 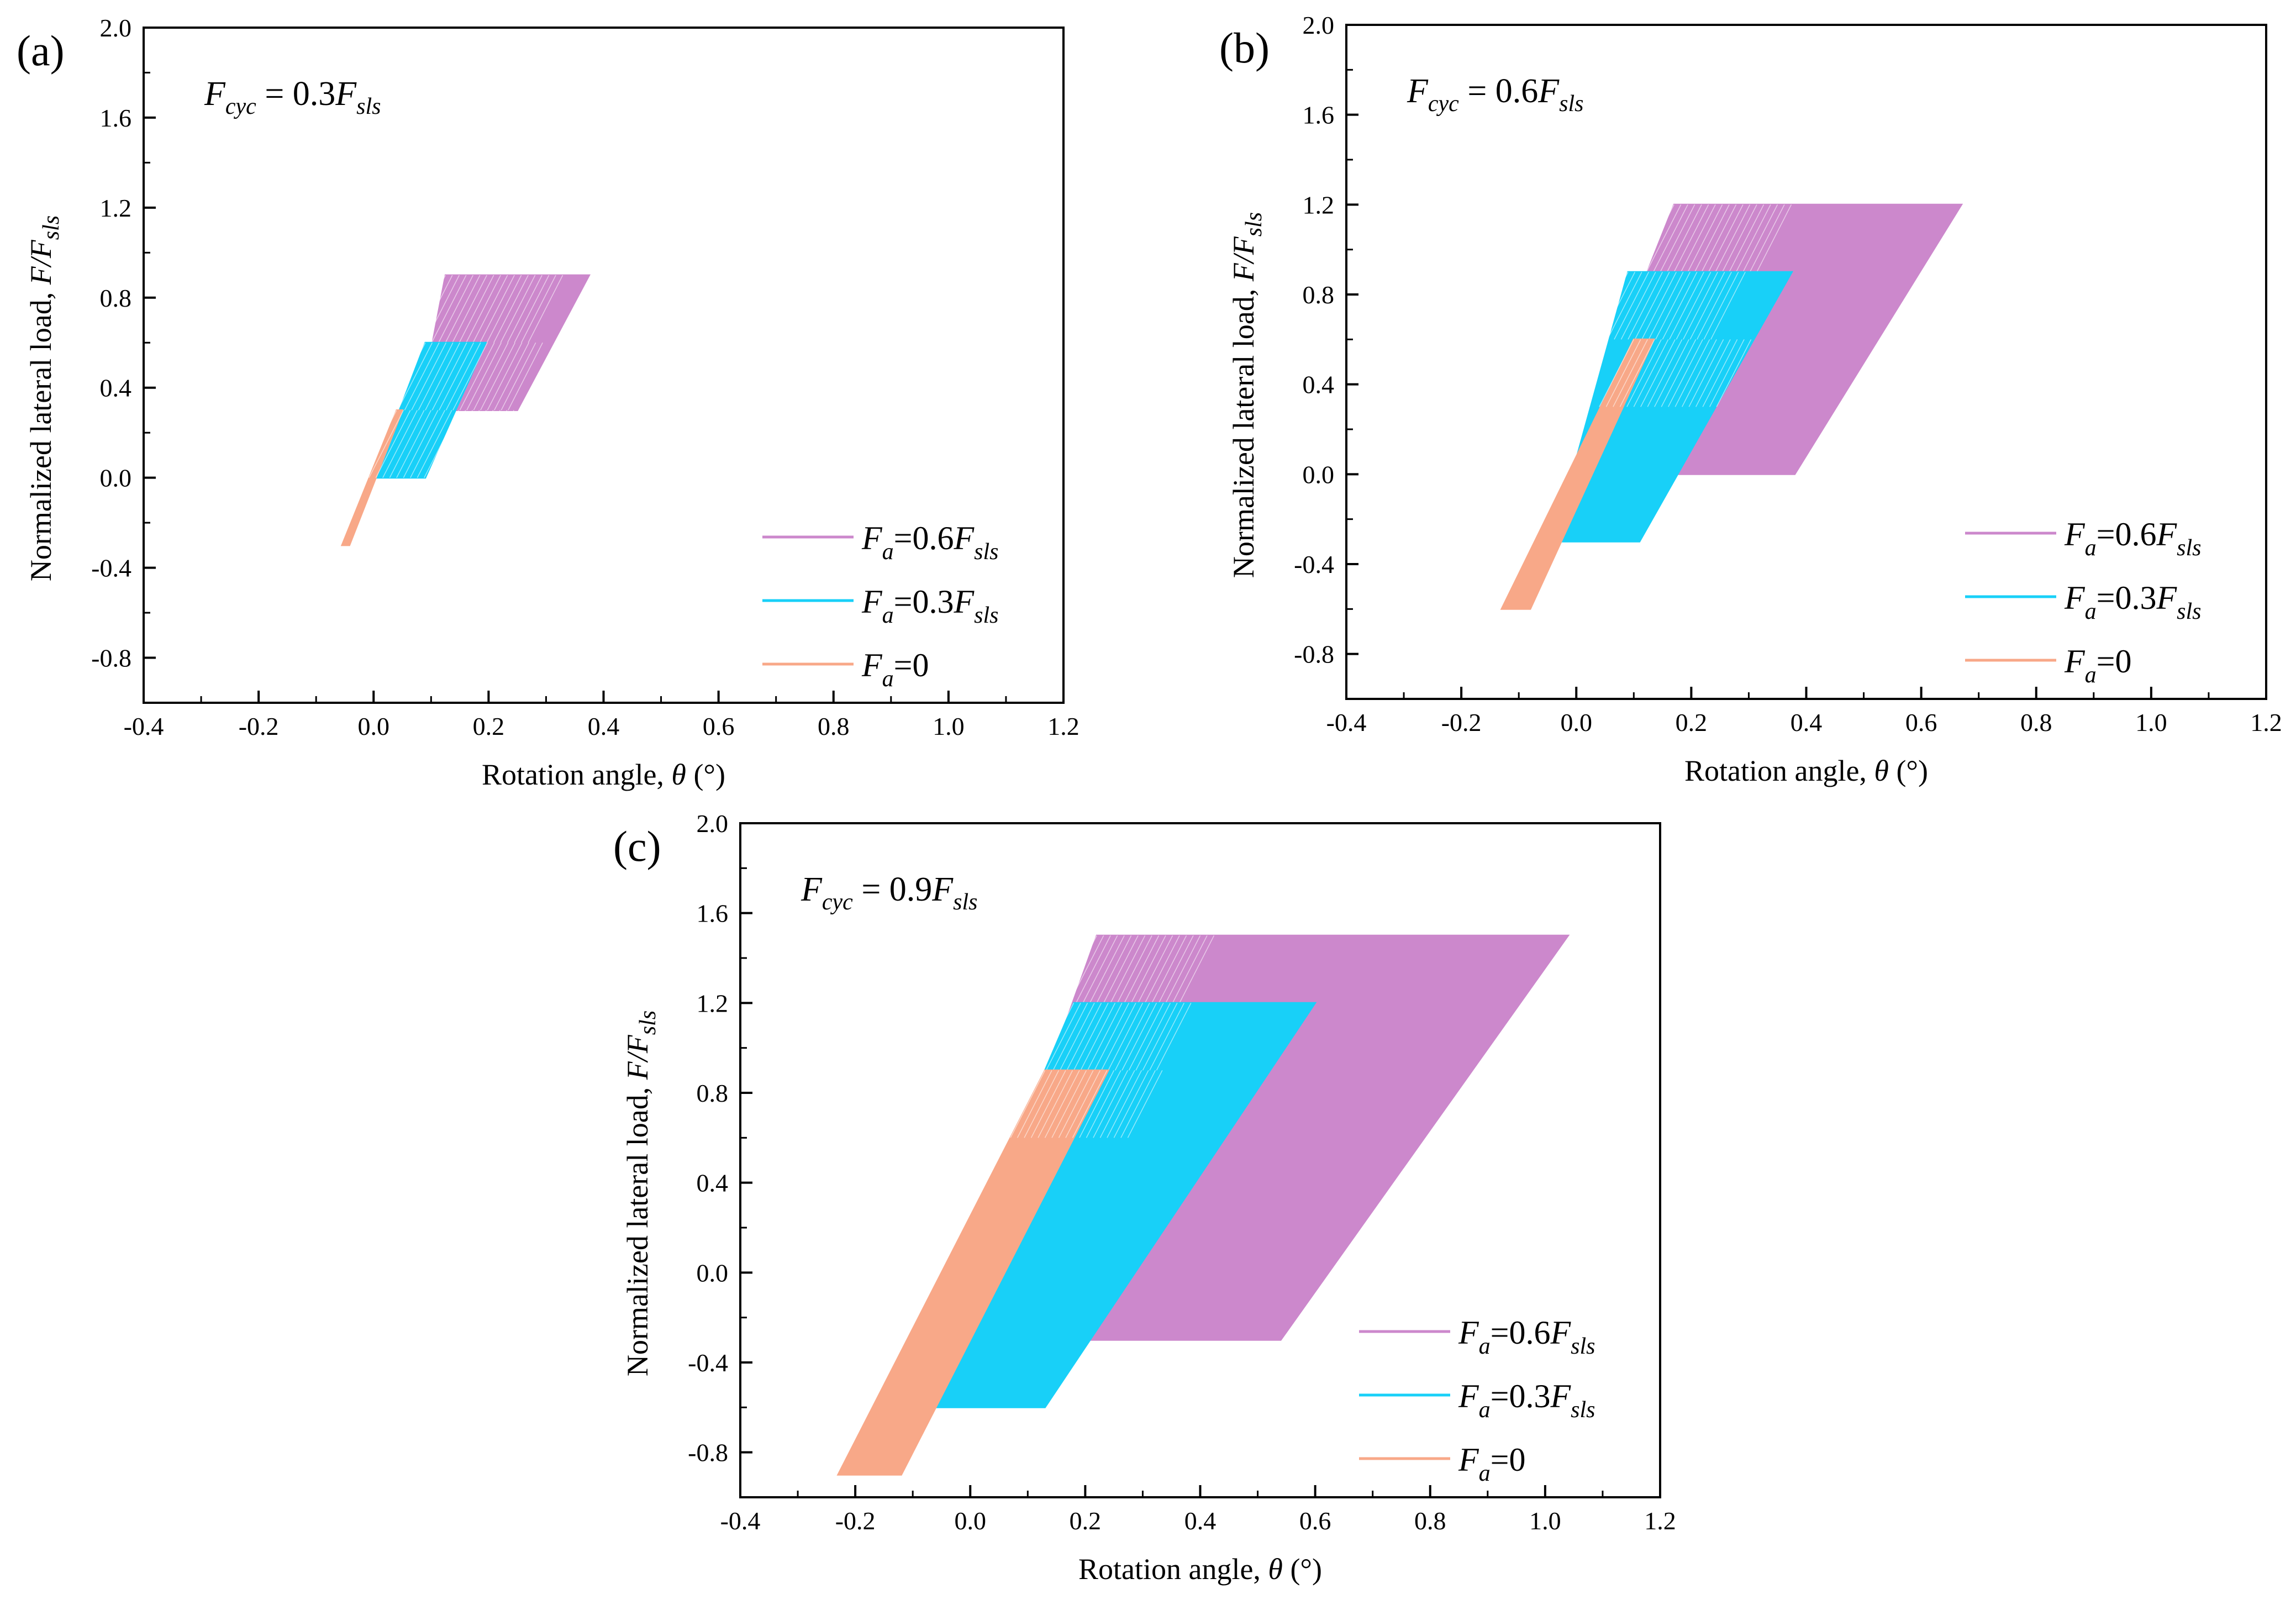 What do you see at coordinates (637, 846) in the screenshot?
I see `panel-label: (c)` at bounding box center [637, 846].